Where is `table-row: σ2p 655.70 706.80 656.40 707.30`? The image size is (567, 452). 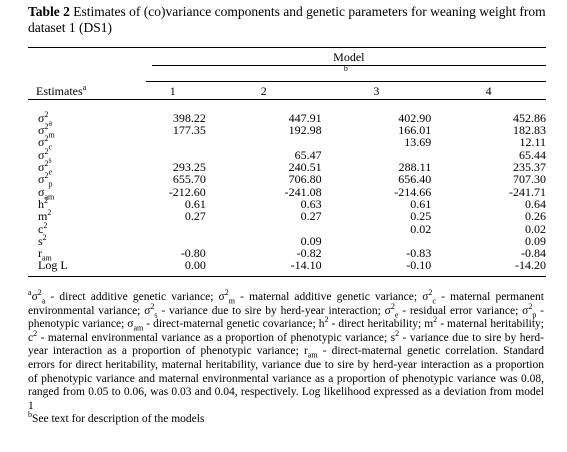 table-row: σ2p 655.70 706.80 656.40 707.30 is located at coordinates (287, 180).